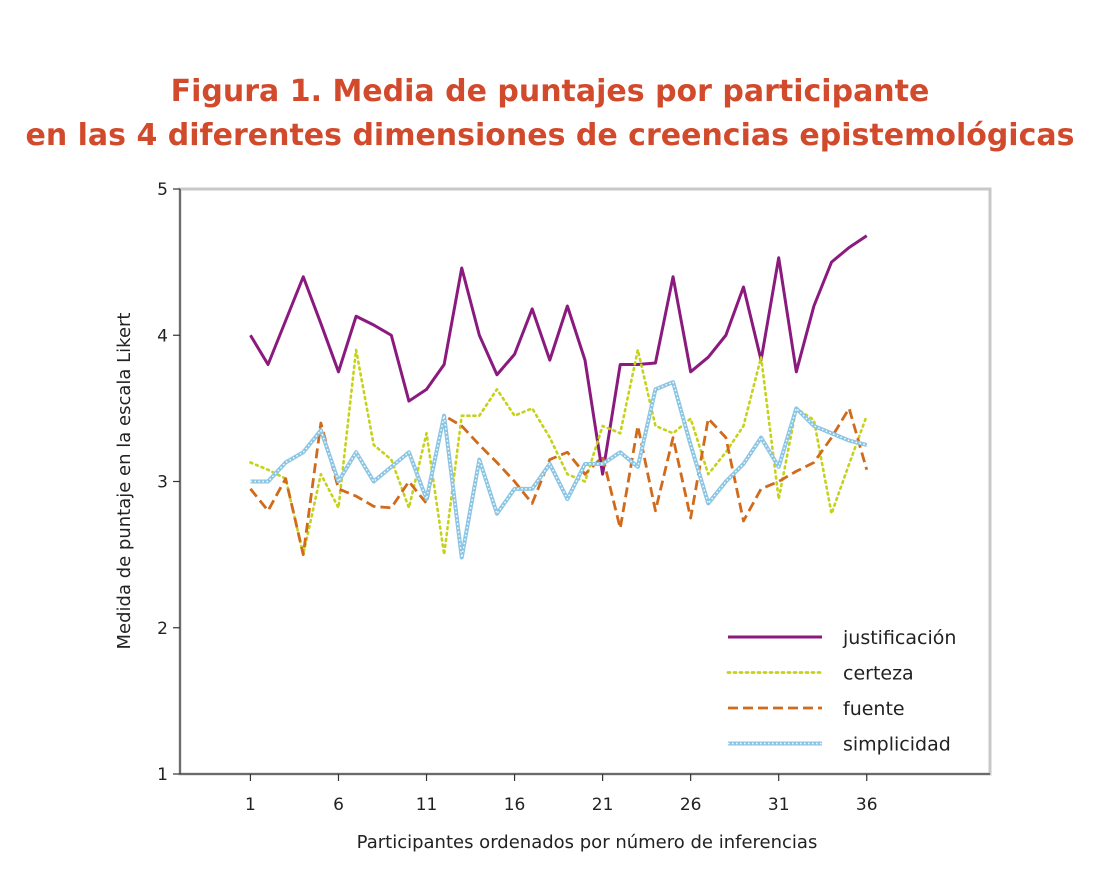  Describe the element at coordinates (874, 709) in the screenshot. I see `legend-label: fuente` at that location.